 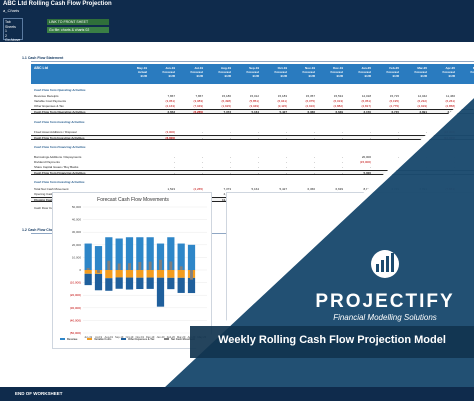 I want to click on charts-link: Go file: charts & charts 02, so click(x=78, y=30).